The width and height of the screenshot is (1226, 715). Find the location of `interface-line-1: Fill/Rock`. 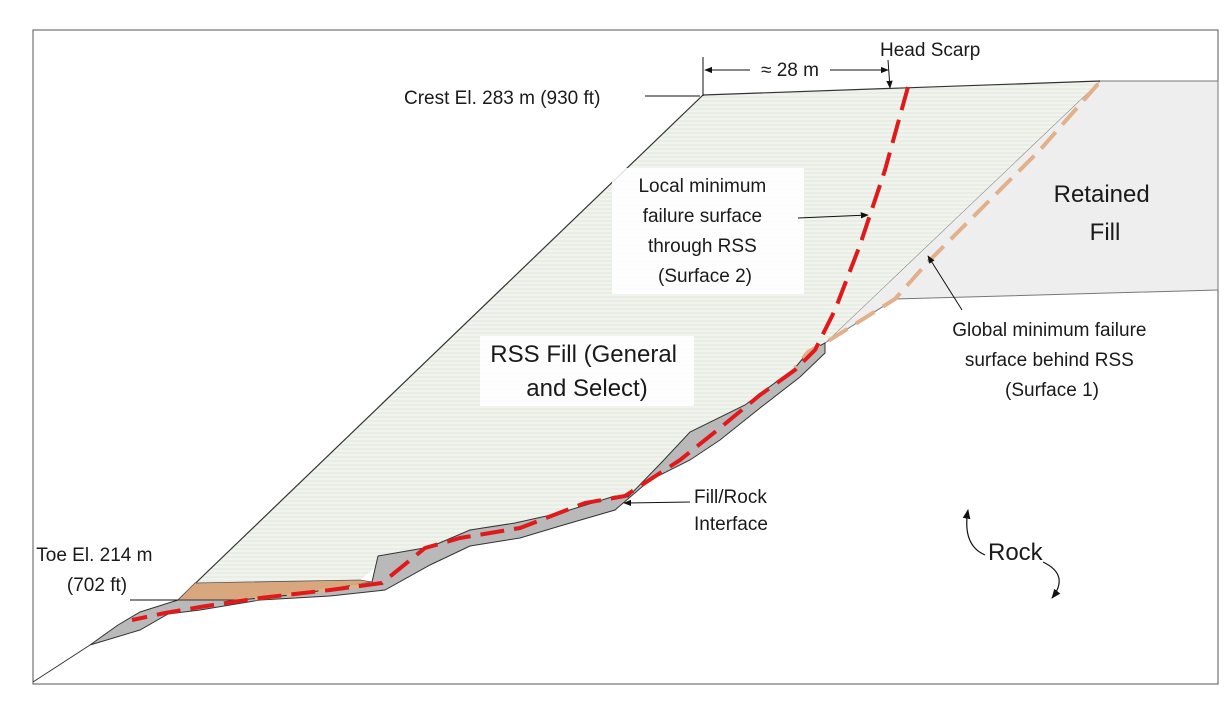

interface-line-1: Fill/Rock is located at coordinates (730, 497).